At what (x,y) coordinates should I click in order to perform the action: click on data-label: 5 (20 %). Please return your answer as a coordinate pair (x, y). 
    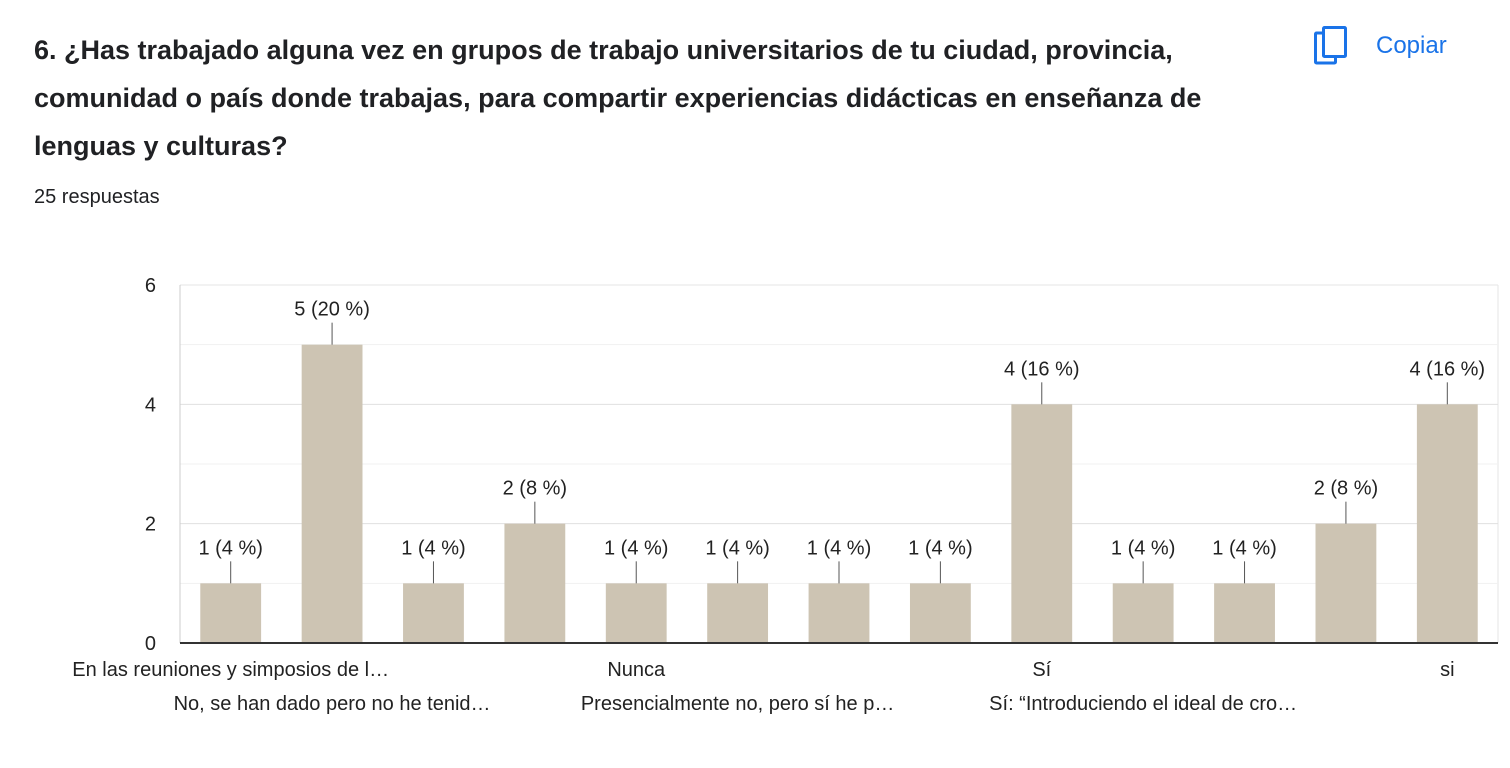
    Looking at the image, I should click on (332, 310).